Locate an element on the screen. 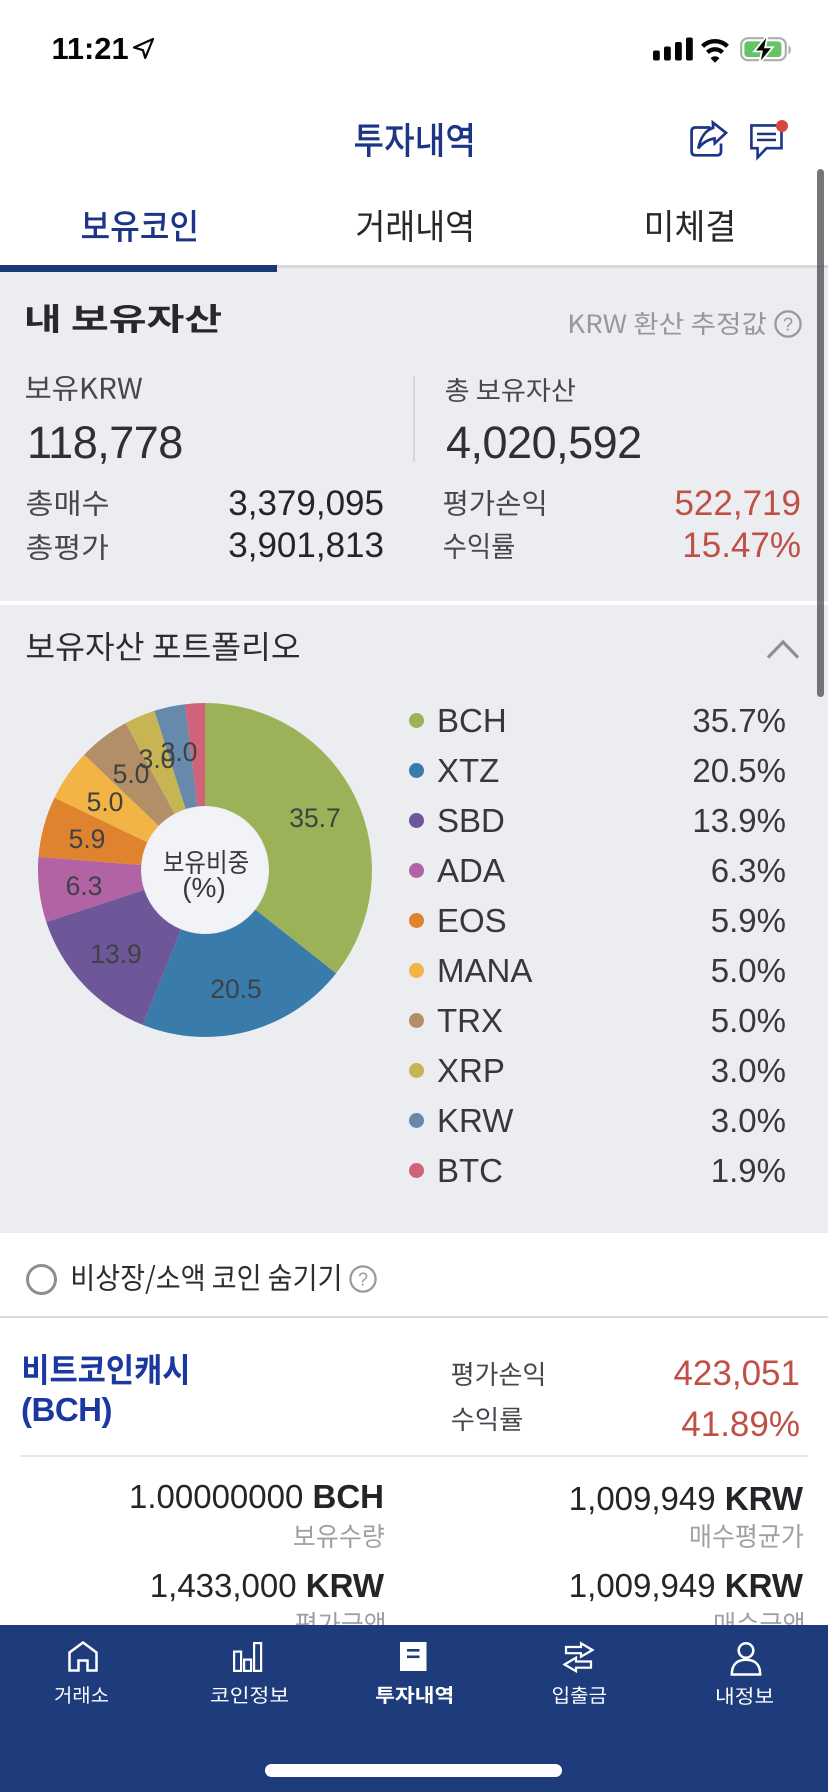 This screenshot has height=1792, width=828. svg-text: 35.7 is located at coordinates (315, 818).